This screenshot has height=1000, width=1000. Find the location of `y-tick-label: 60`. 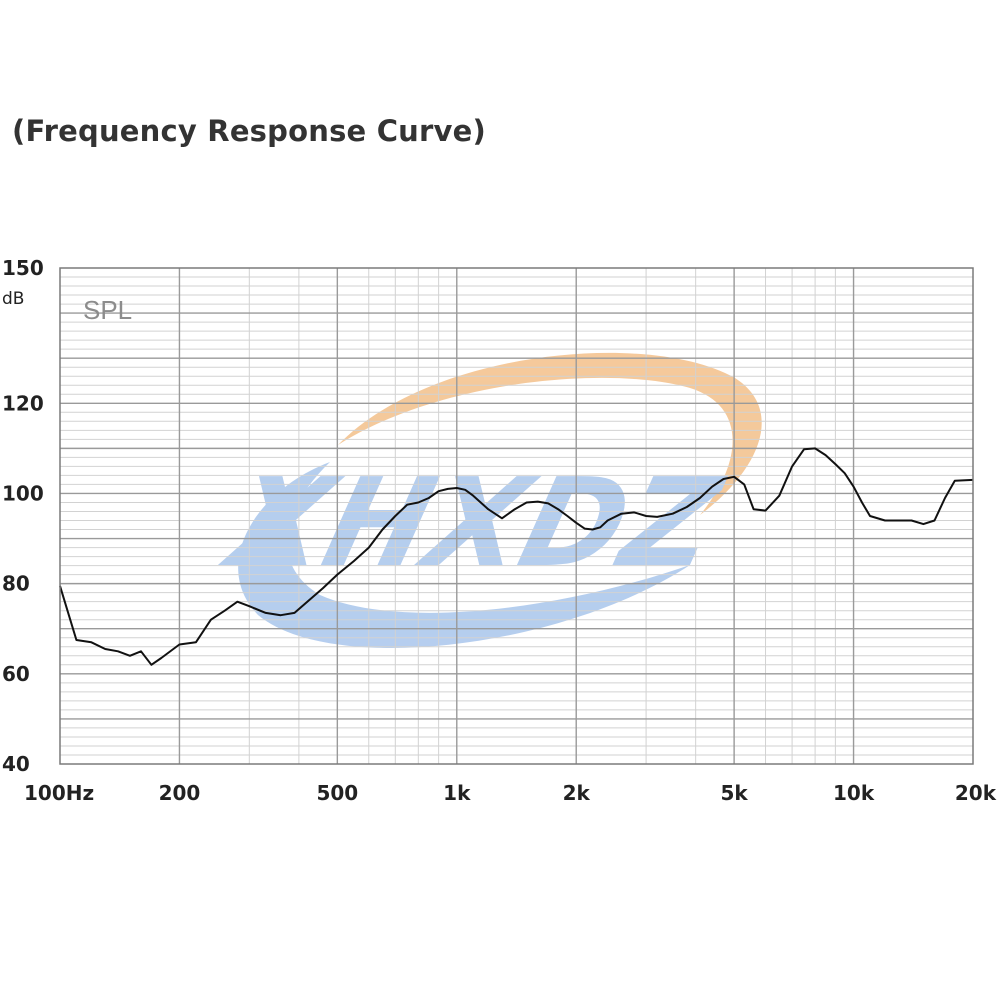

y-tick-label: 60 is located at coordinates (16, 674).